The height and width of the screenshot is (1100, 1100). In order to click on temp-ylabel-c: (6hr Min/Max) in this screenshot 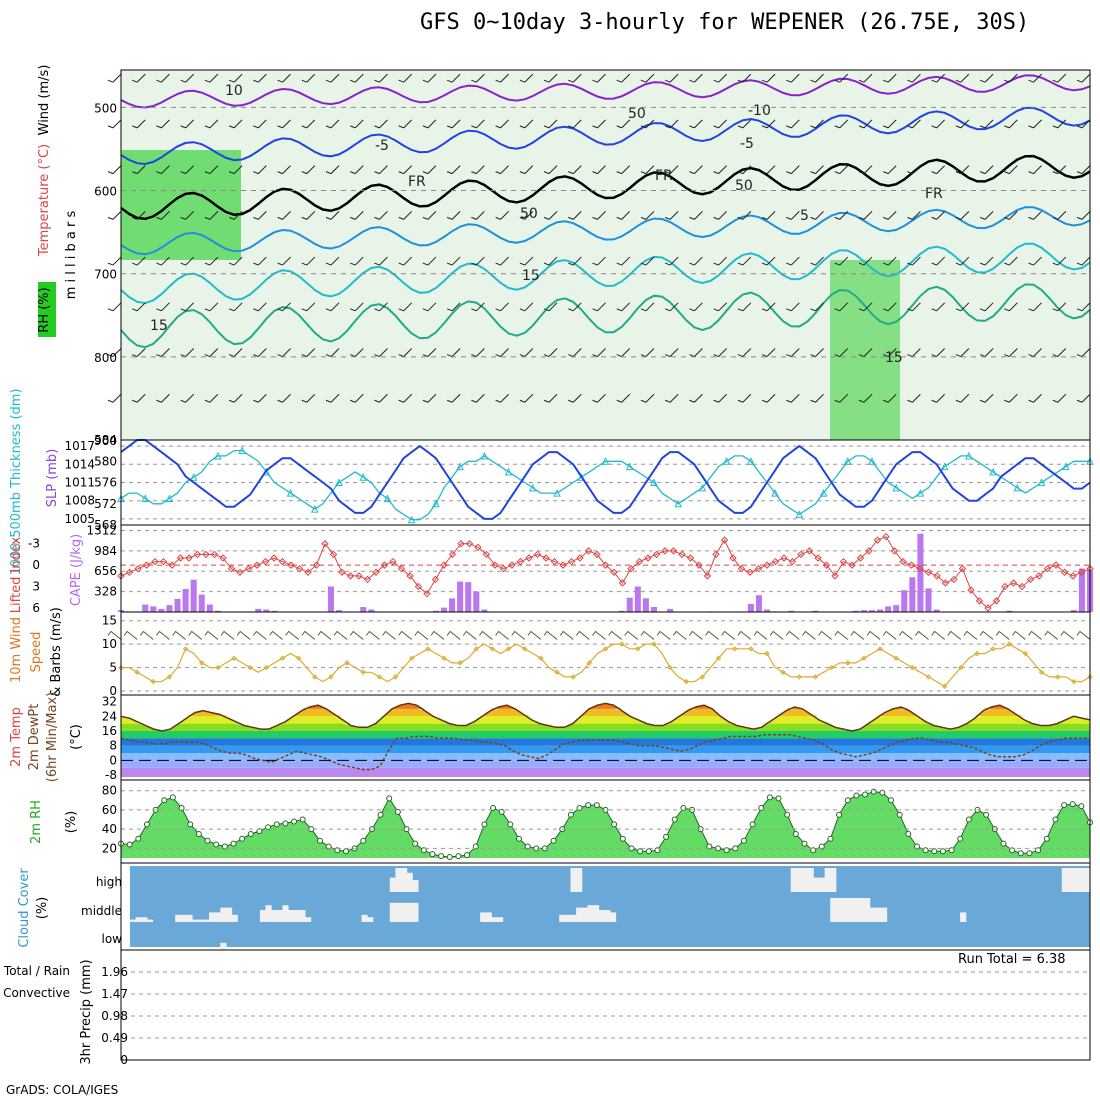, I will do `click(52, 737)`.